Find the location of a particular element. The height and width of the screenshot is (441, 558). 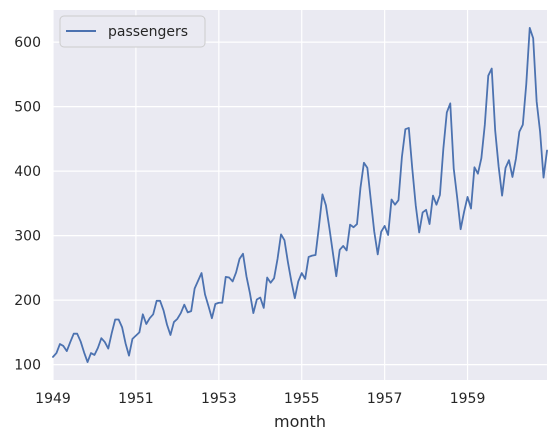

x-tick-label: 1953 is located at coordinates (219, 399).